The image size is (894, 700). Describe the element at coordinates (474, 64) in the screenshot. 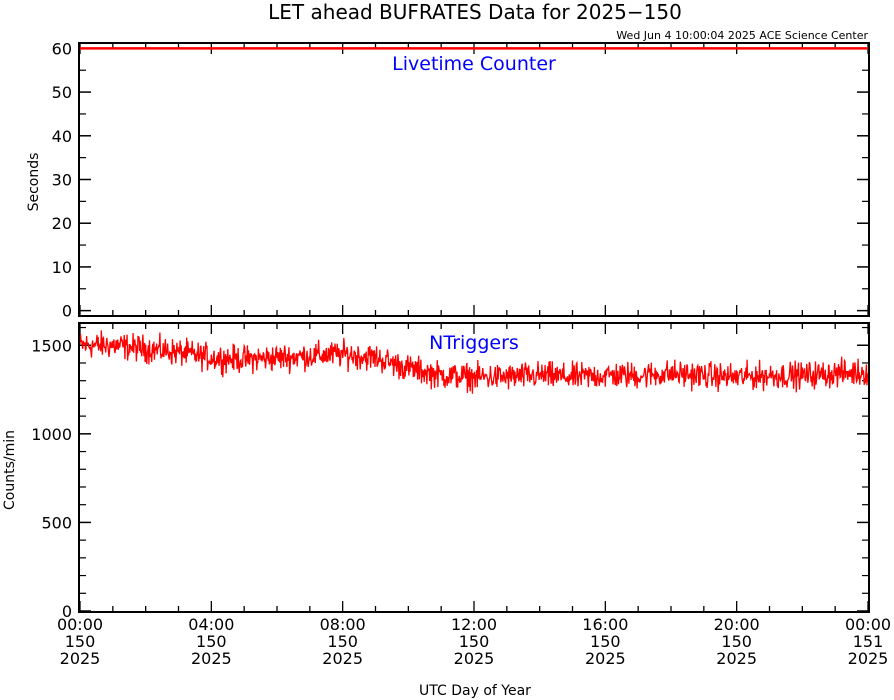

I see `top-panel-label: Livetime Counter` at that location.